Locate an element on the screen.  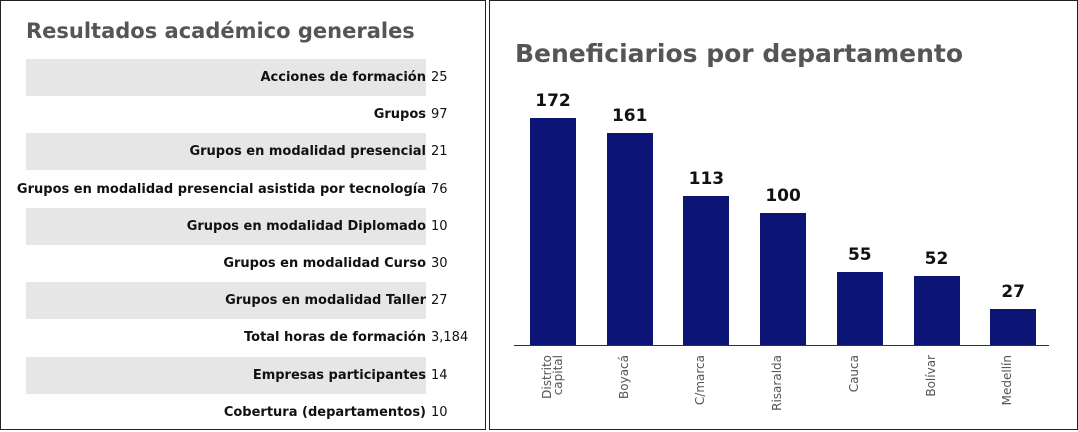
x-tick-label: Medellín is located at coordinates (1007, 380).